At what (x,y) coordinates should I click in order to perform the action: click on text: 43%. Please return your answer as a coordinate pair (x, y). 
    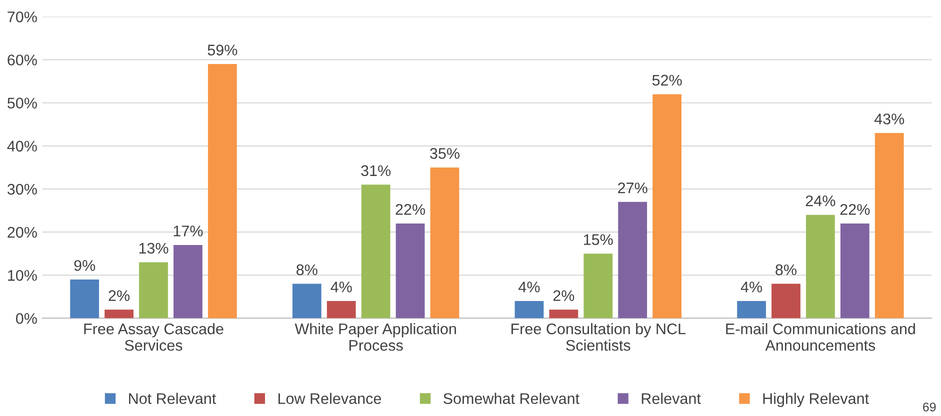
    Looking at the image, I should click on (889, 119).